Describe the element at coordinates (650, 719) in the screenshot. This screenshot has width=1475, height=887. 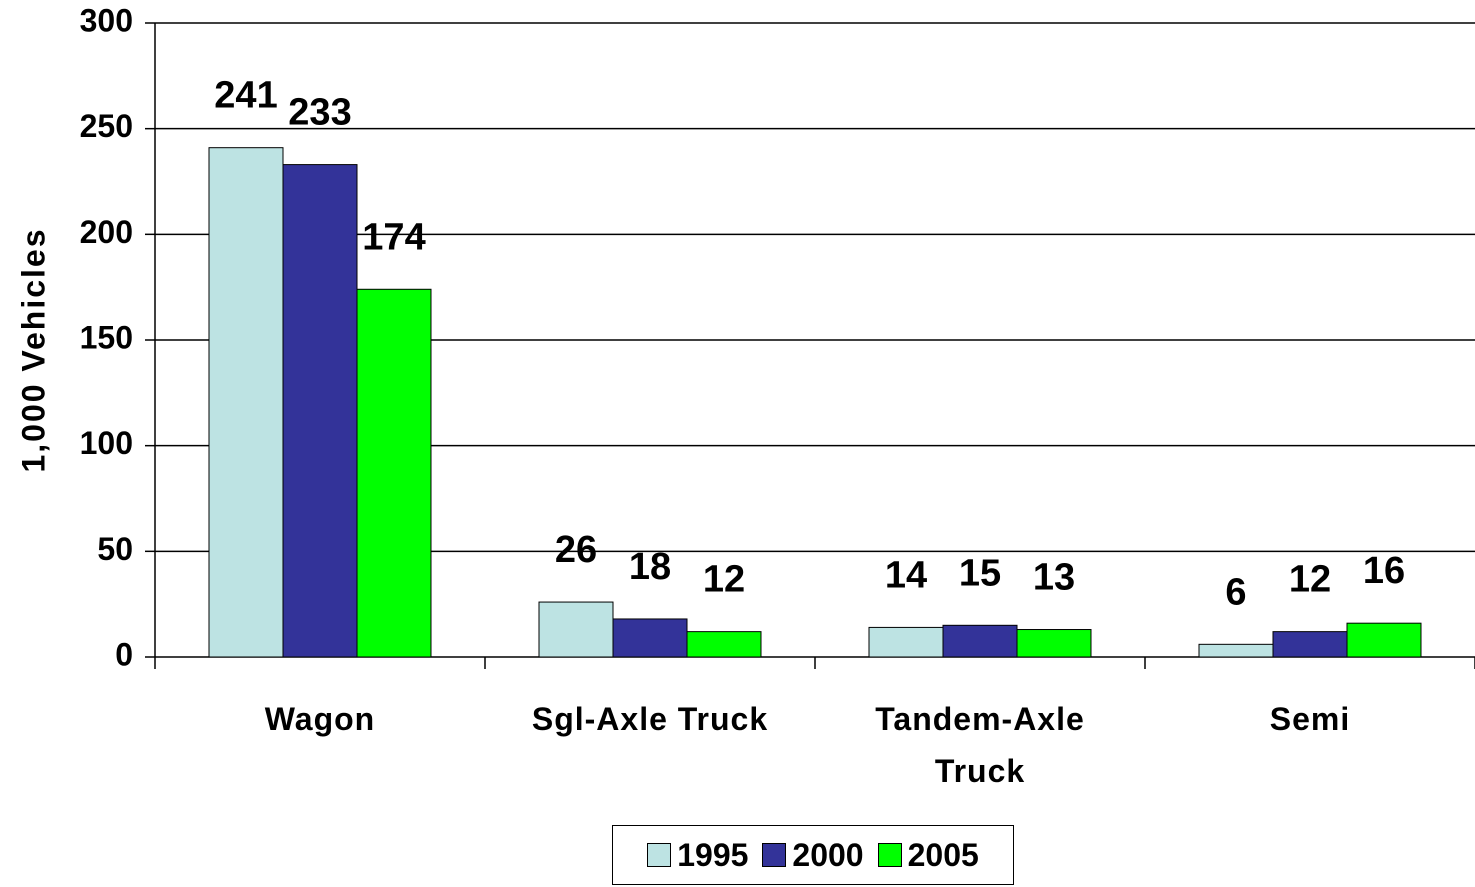
I see `x-tick-label: Sgl-Axle Truck` at that location.